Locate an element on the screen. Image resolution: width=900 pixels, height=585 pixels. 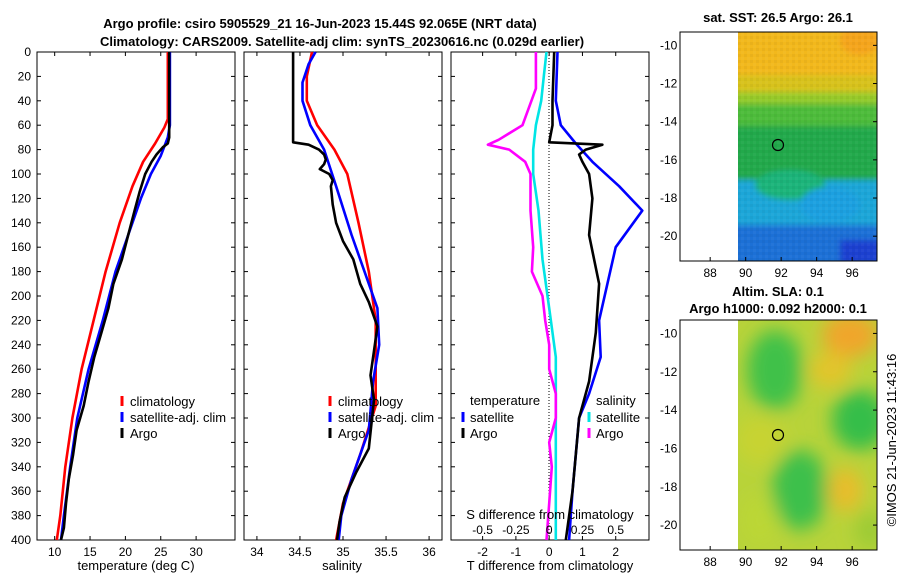
sla-map-title-2: Argo h1000: 0.092 h2000: 0.1 is located at coordinates (778, 308).